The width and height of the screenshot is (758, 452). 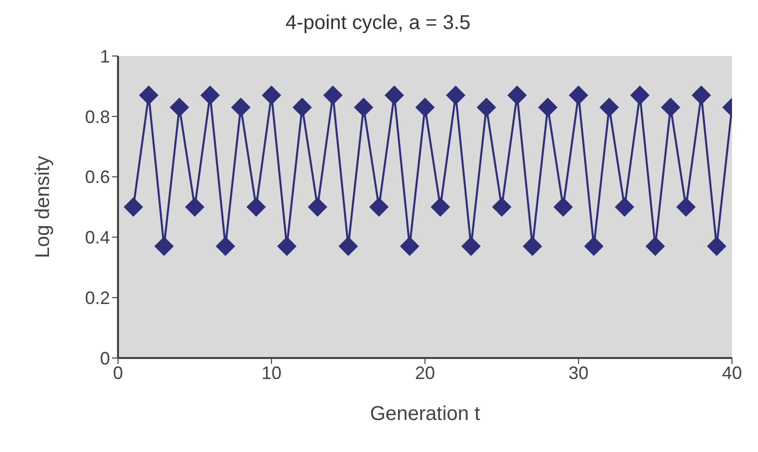 What do you see at coordinates (97, 238) in the screenshot?
I see `y-tick-label: 0.4` at bounding box center [97, 238].